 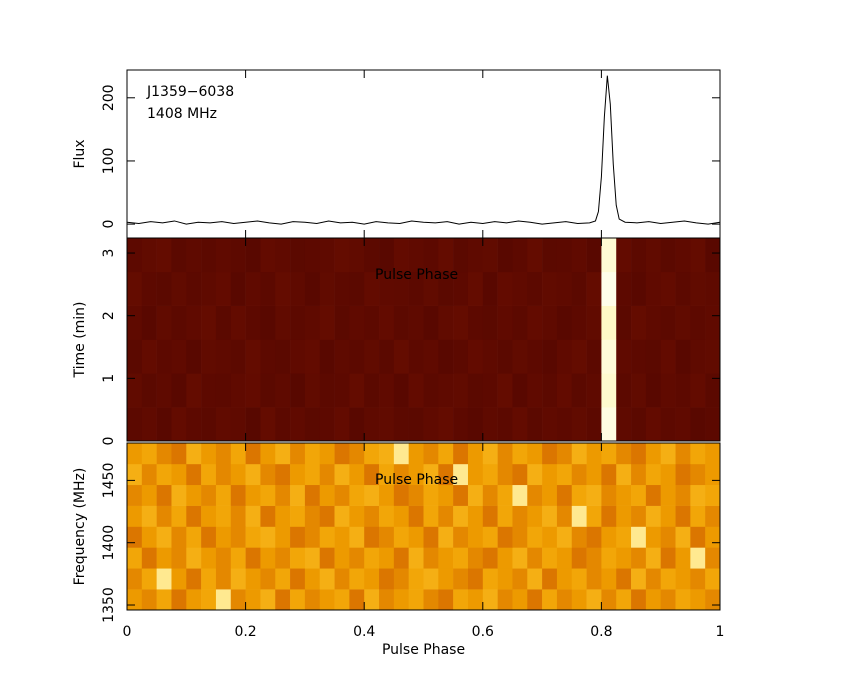 What do you see at coordinates (109, 224) in the screenshot?
I see `y-tick-label: 0` at bounding box center [109, 224].